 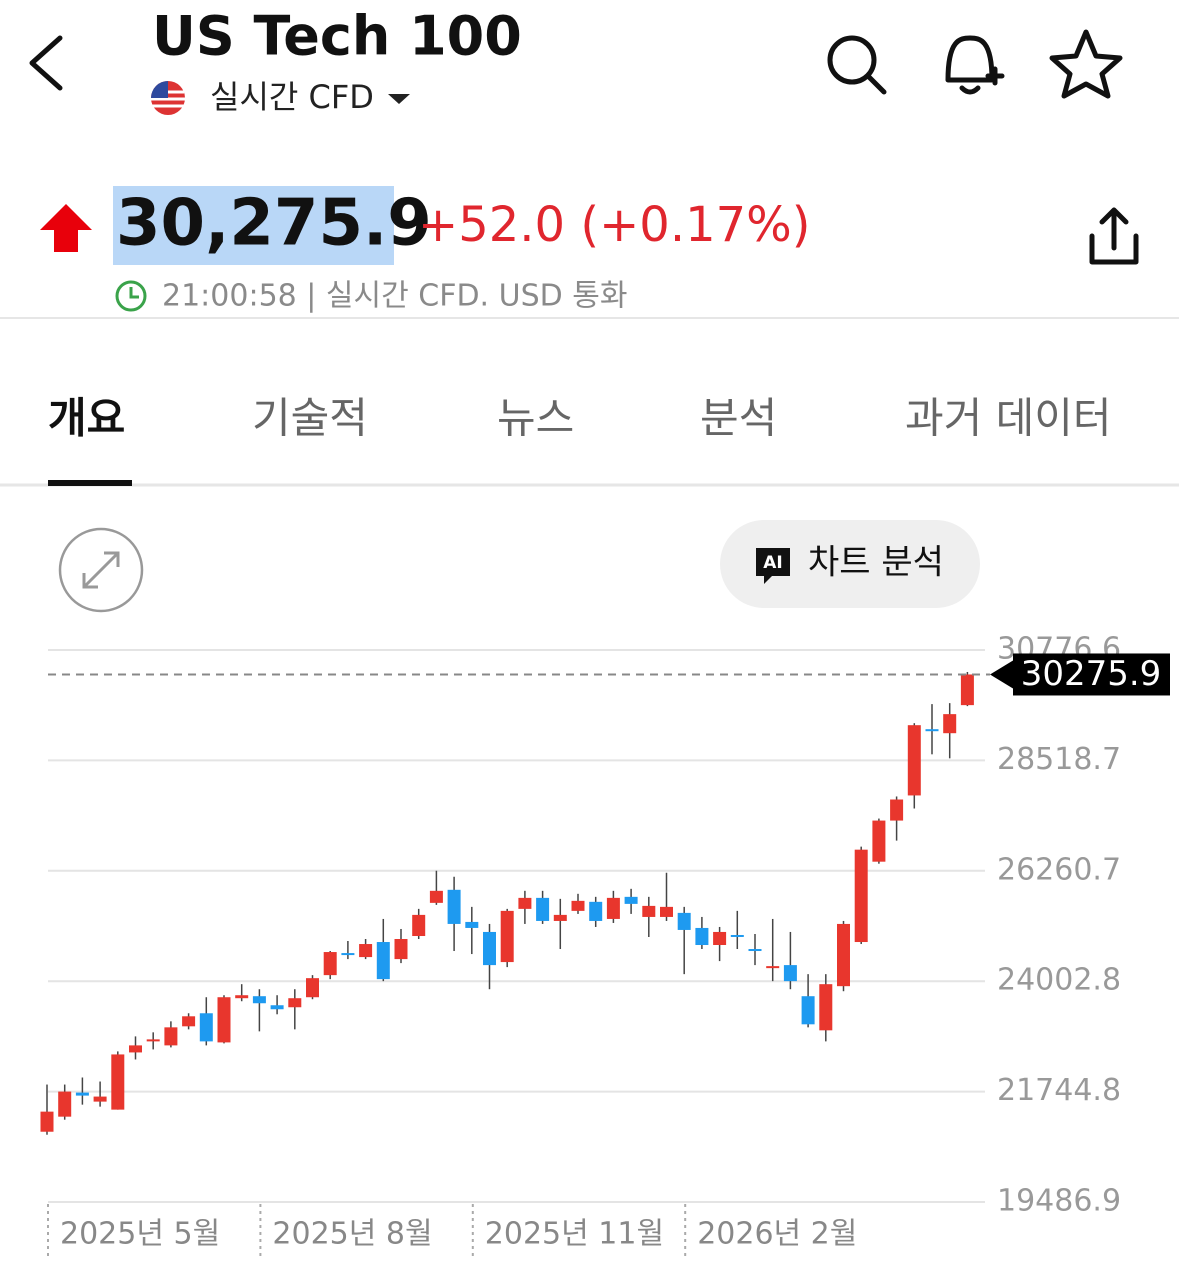 I want to click on last-price-label: 30275.9, so click(x=1091, y=674).